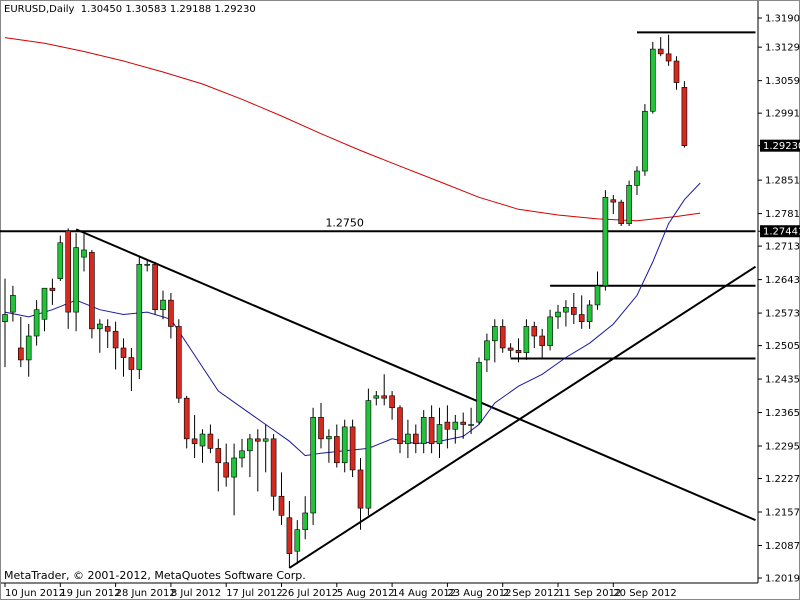 The width and height of the screenshot is (800, 604). I want to click on trendline-label: 1.2750, so click(344, 222).